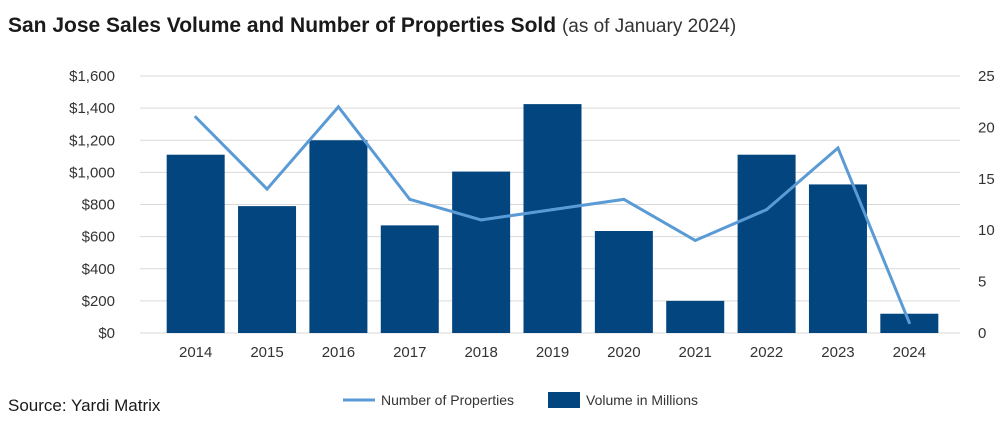 The height and width of the screenshot is (433, 1007). Describe the element at coordinates (98, 205) in the screenshot. I see `left-axis-tick-label: $800` at that location.